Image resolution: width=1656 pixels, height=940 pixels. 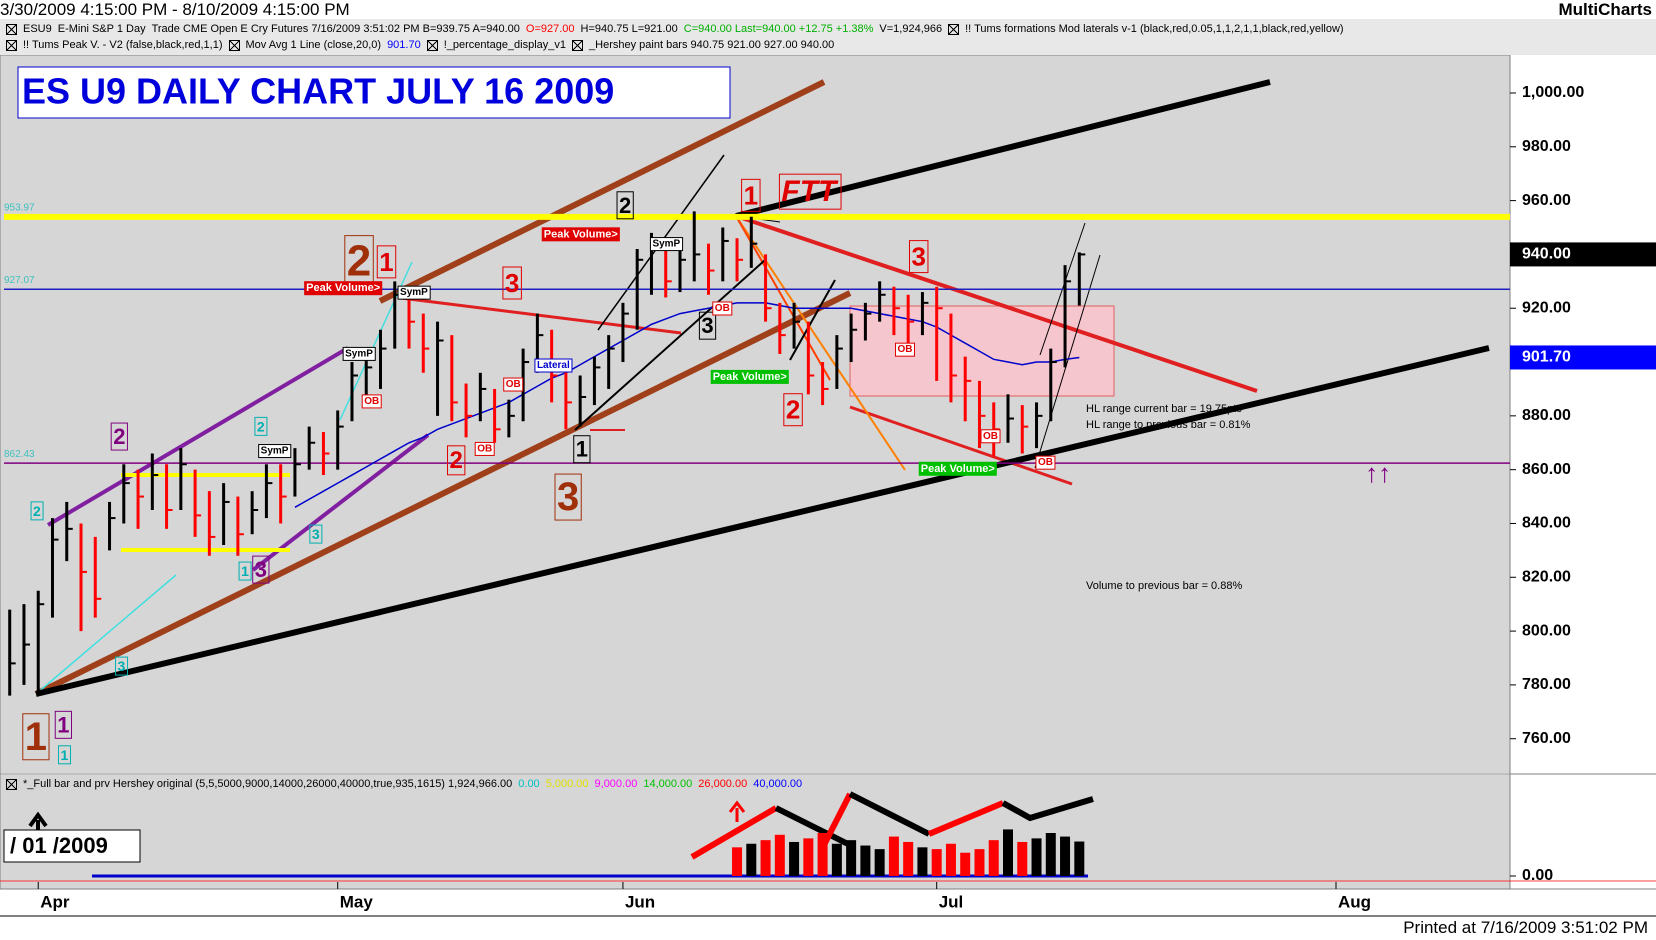 What do you see at coordinates (1168, 425) in the screenshot?
I see `note: HL range to previous bar = 0.81%` at bounding box center [1168, 425].